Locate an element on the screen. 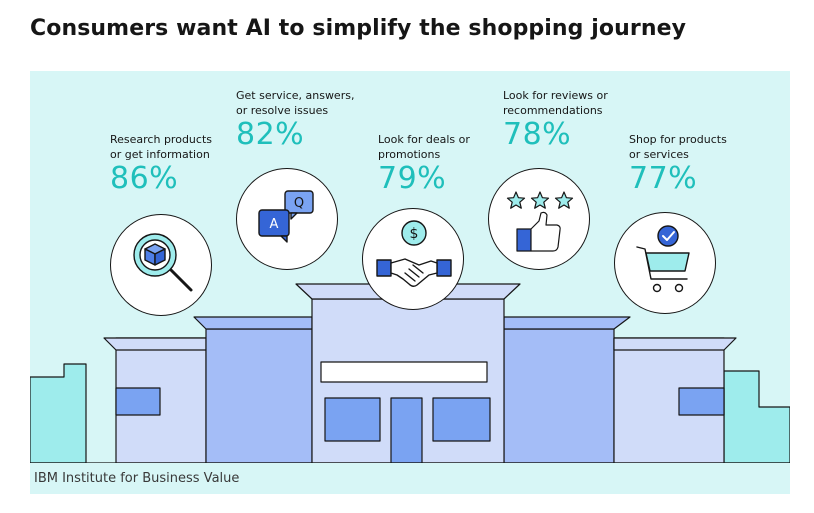 This screenshot has height=513, width=814. stat-deals: Look for deals or promotions 79% is located at coordinates (448, 164).